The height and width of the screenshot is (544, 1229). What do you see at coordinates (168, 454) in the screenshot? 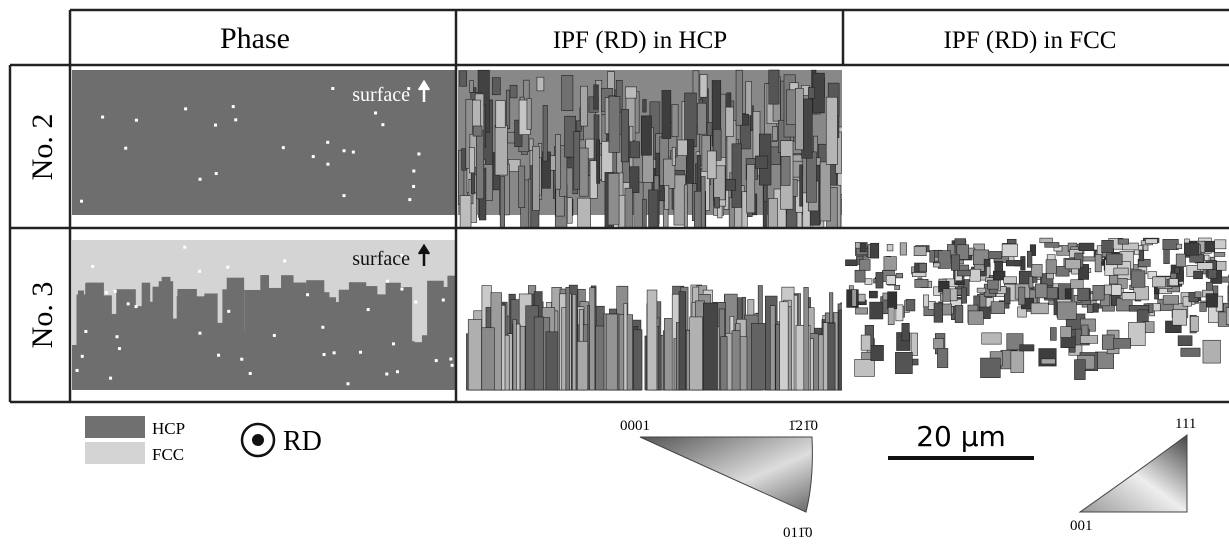
I see `legend-label: FCC` at bounding box center [168, 454].